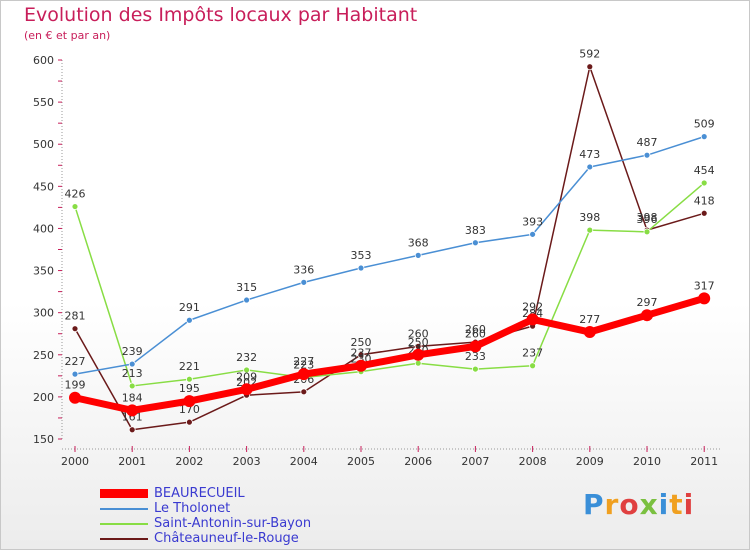 Image resolution: width=750 pixels, height=550 pixels. What do you see at coordinates (43, 60) in the screenshot?
I see `y-tick-label: 600` at bounding box center [43, 60].